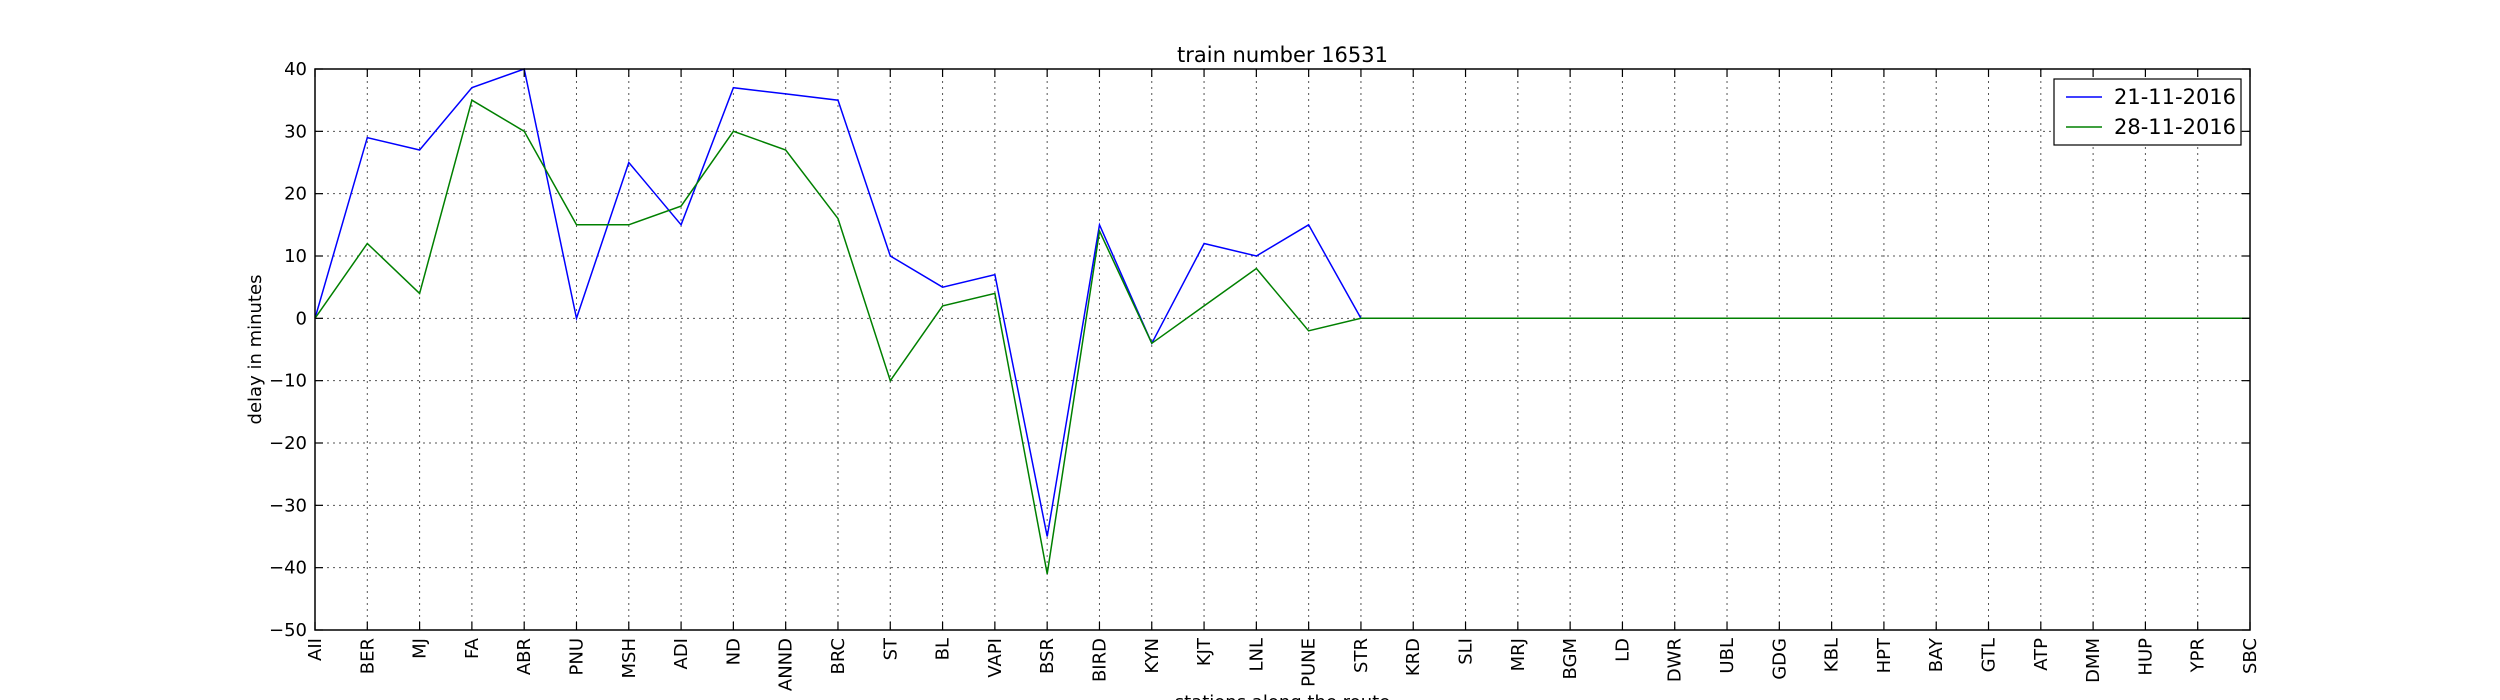  What do you see at coordinates (1832, 655) in the screenshot?
I see `x-tick-label: KBL` at bounding box center [1832, 655].